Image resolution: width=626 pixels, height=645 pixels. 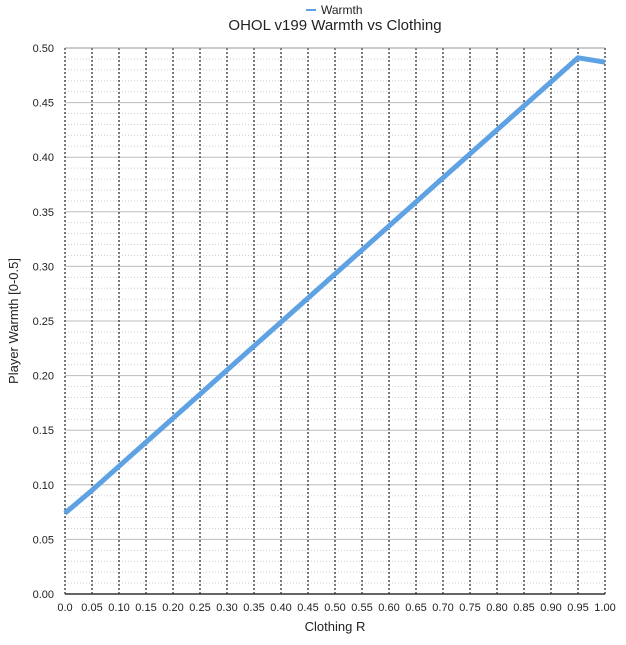 I want to click on y-tick-label: 0.05, so click(x=43, y=540).